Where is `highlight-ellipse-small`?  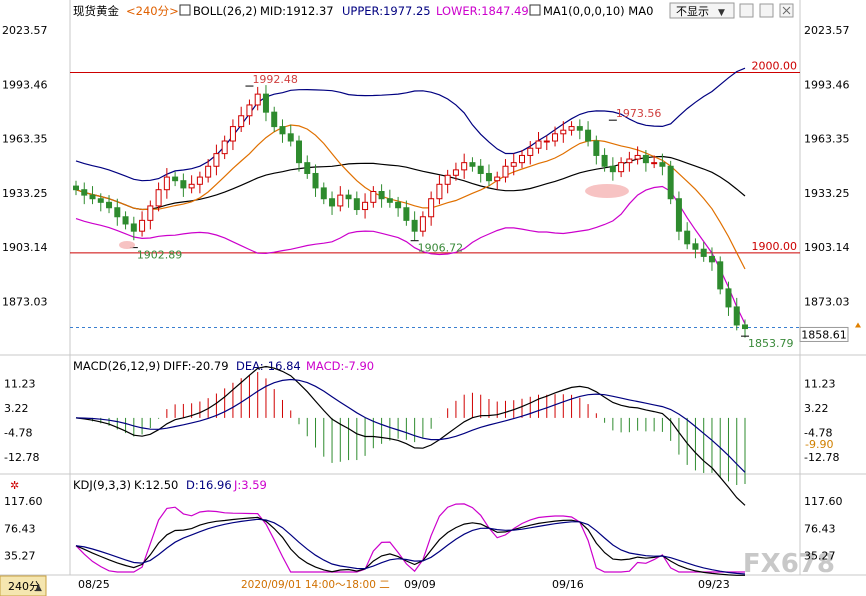
highlight-ellipse-small is located at coordinates (127, 245).